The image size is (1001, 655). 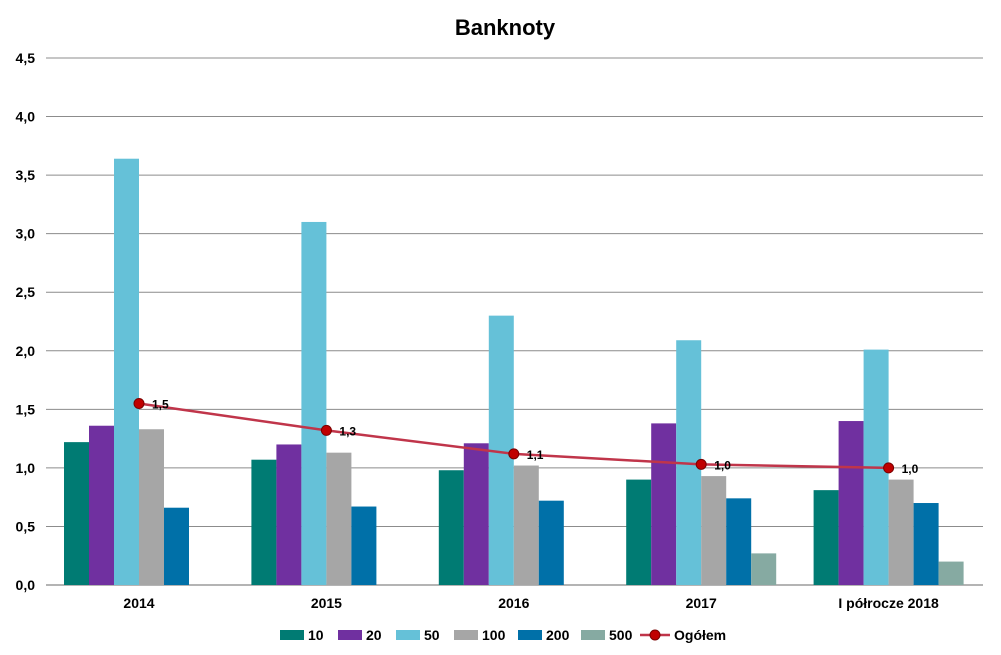 What do you see at coordinates (639, 532) in the screenshot?
I see `bar-10-2017` at bounding box center [639, 532].